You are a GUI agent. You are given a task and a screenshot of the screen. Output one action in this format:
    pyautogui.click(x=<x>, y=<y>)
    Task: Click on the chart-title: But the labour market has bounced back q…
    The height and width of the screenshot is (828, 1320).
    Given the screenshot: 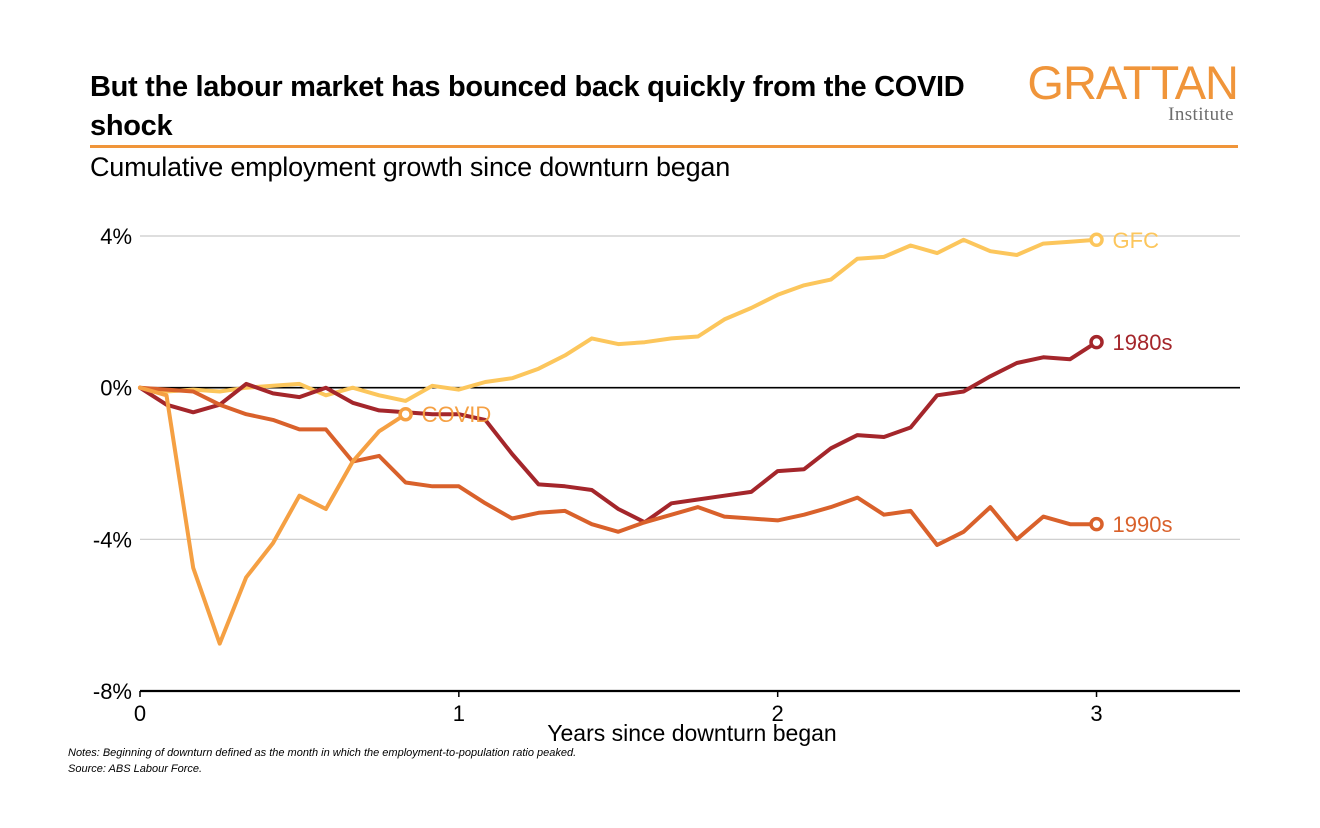 What is the action you would take?
    pyautogui.click(x=527, y=106)
    